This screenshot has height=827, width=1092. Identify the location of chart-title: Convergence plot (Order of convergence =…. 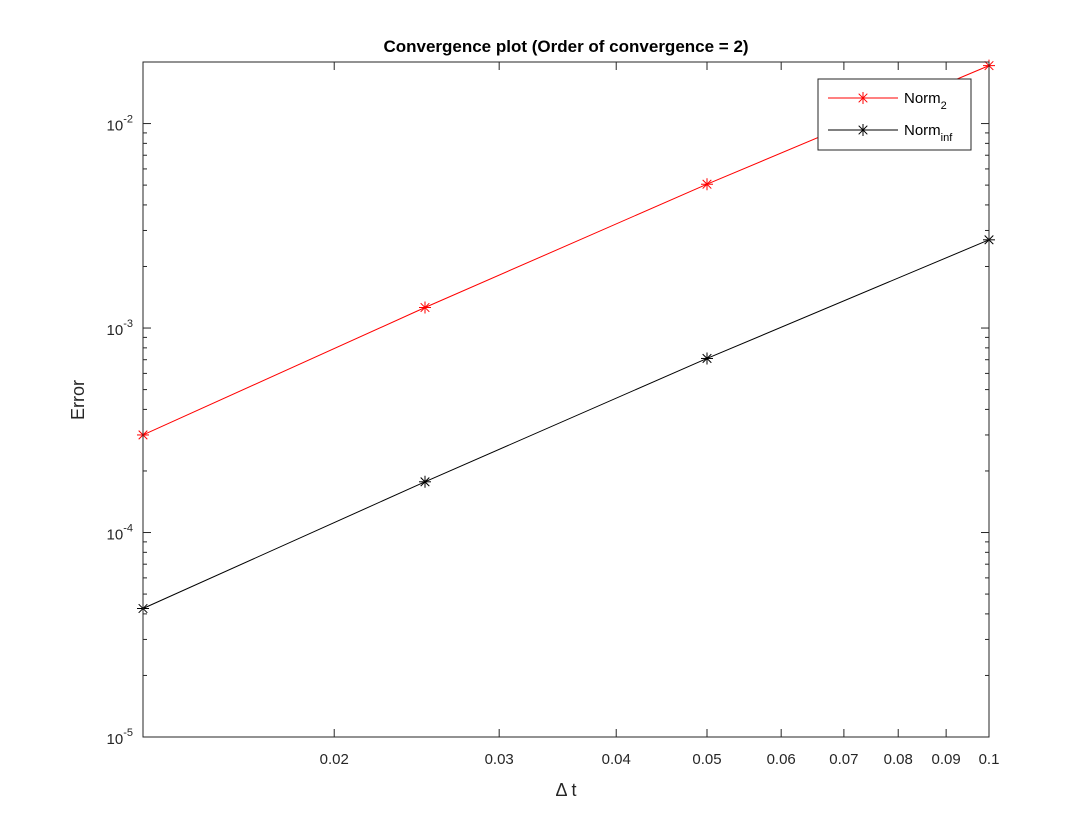
(565, 46).